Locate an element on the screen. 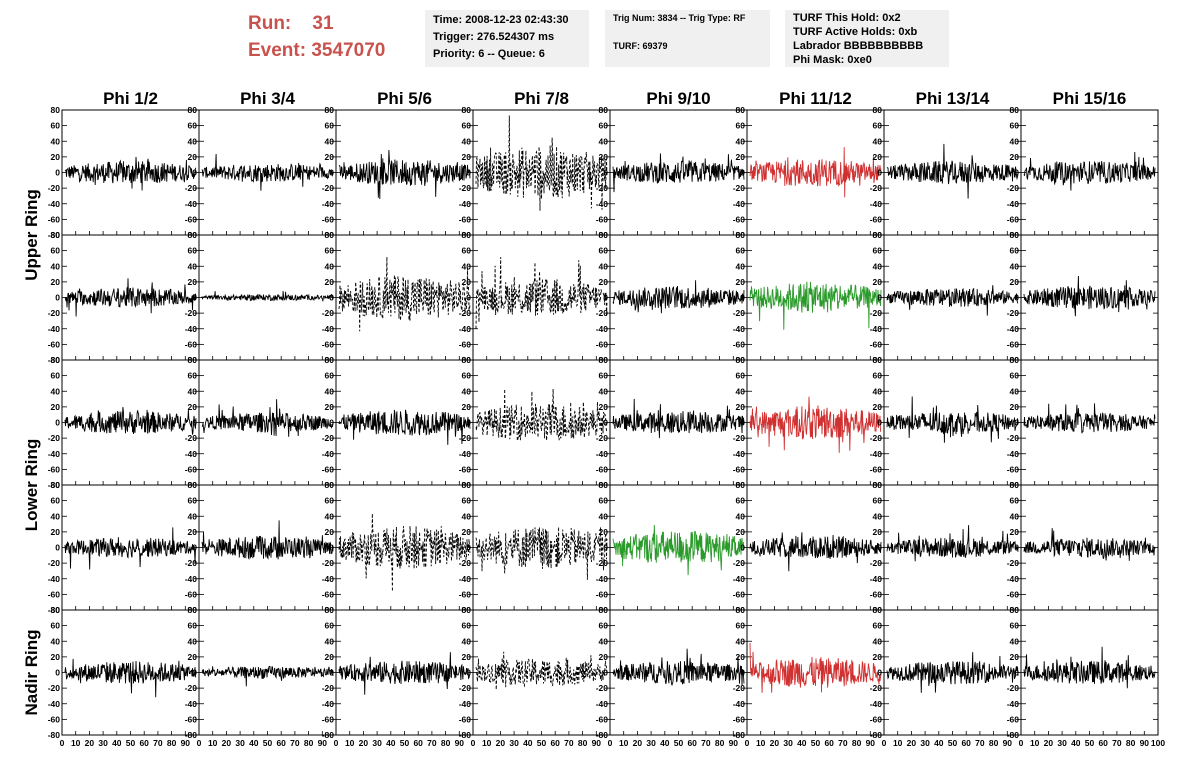  x-tick-label: 40 is located at coordinates (254, 743).